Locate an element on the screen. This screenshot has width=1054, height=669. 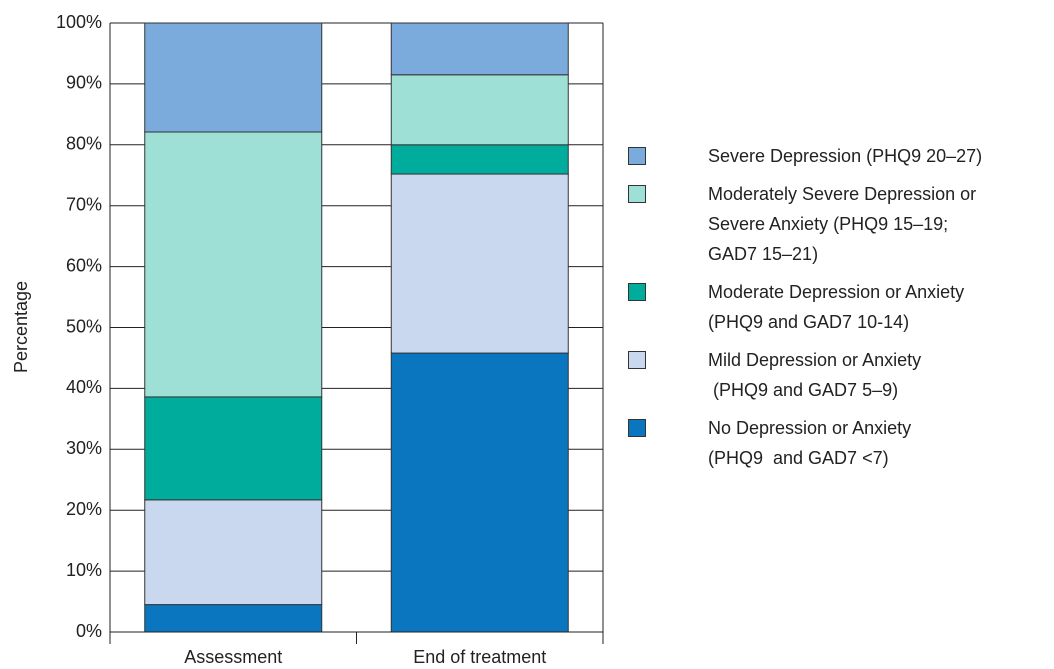
x-tick-label: End of treatment is located at coordinates (479, 657).